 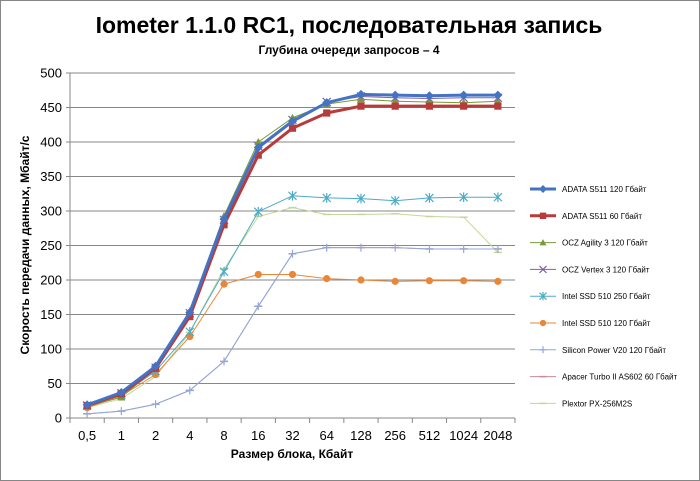 What do you see at coordinates (361, 435) in the screenshot?
I see `x-tick-label: 128` at bounding box center [361, 435].